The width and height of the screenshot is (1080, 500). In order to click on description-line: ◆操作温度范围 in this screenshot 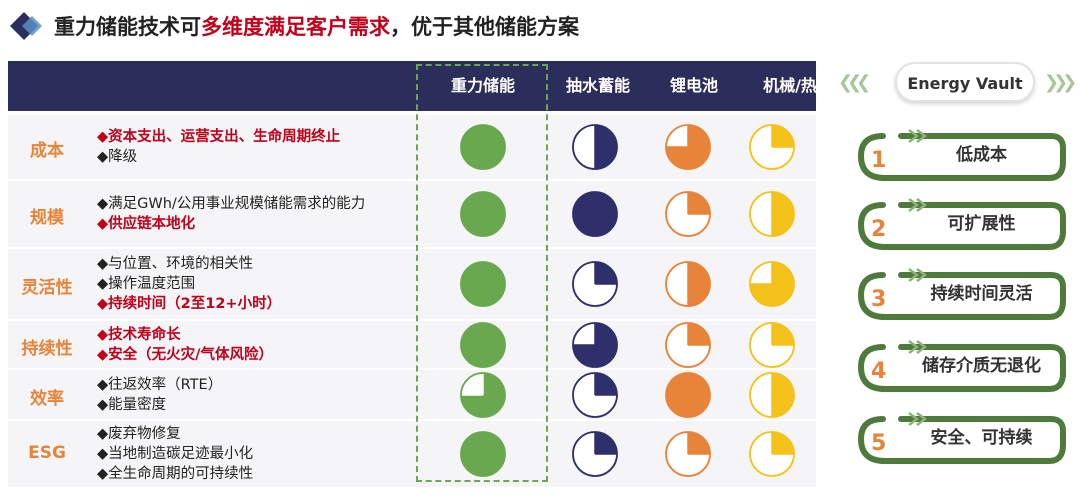, I will do `click(146, 284)`.